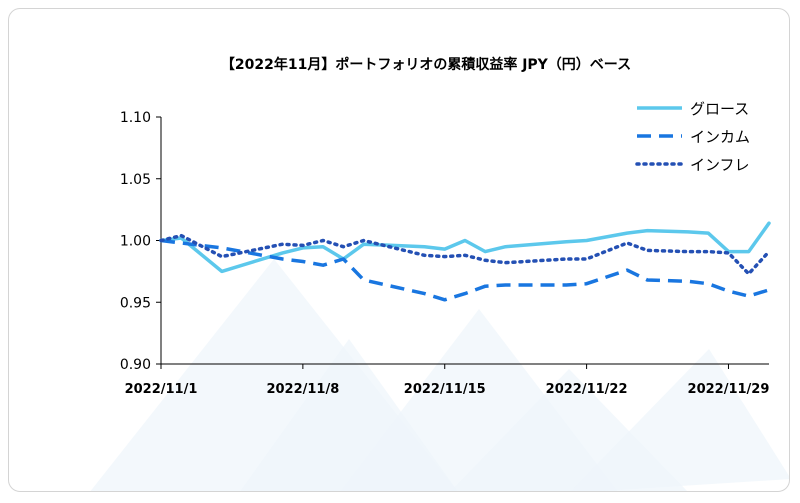  I want to click on x-tick-label: 2022/11/22, so click(587, 389).